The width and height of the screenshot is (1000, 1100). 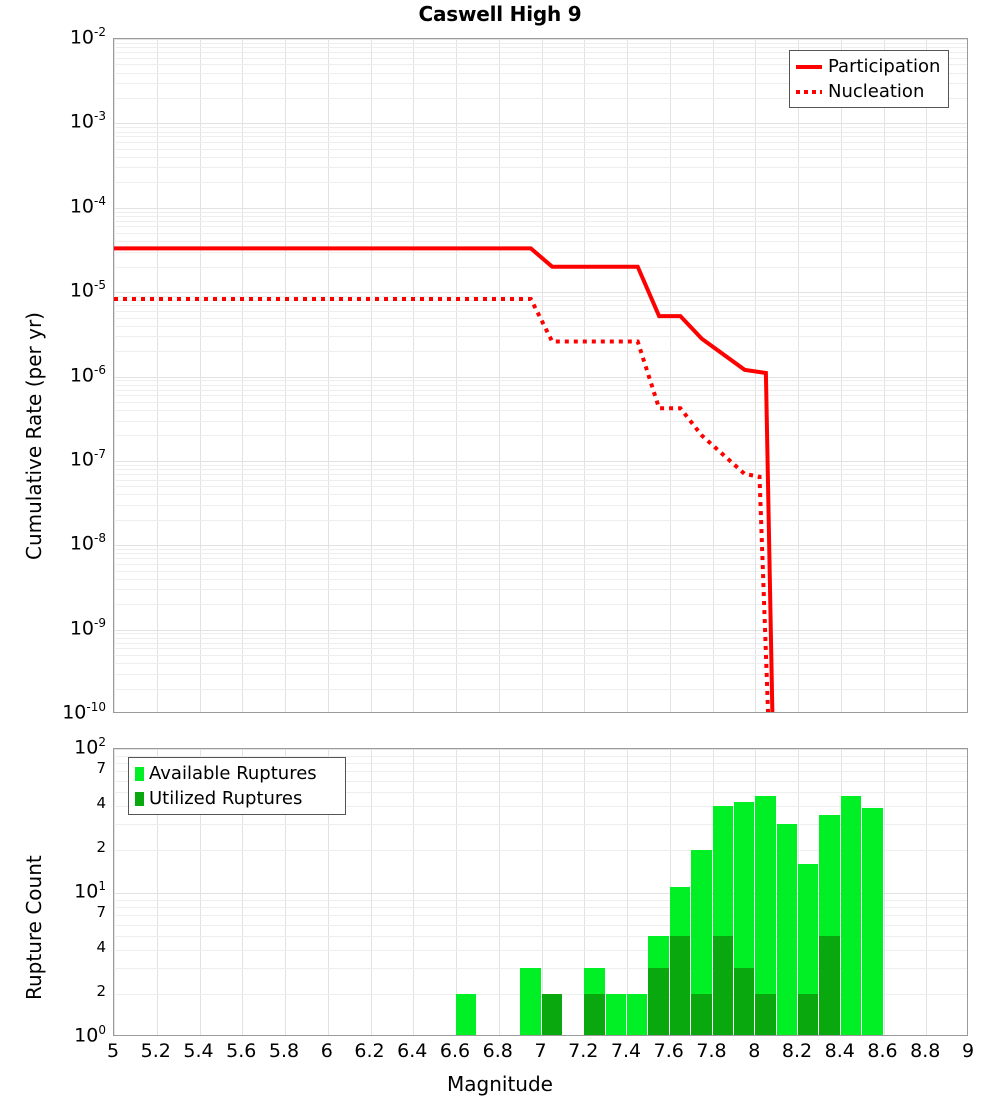 I want to click on bottom-panel-y-axis-label: Rupture Count, so click(x=34, y=927).